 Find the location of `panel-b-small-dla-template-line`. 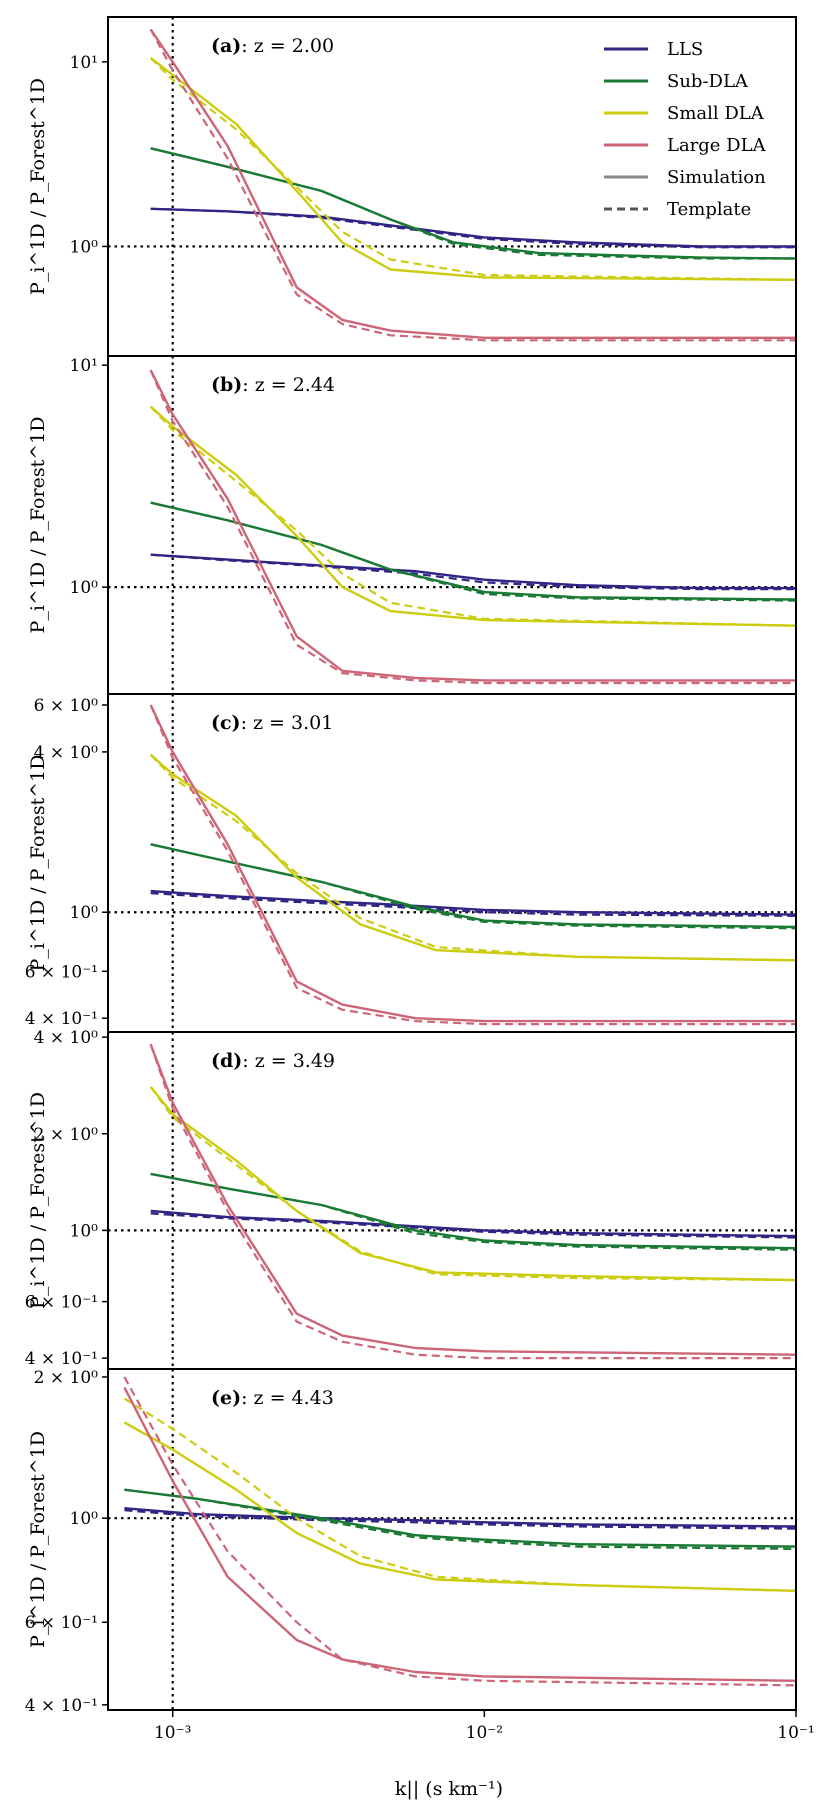

panel-b-small-dla-template-line is located at coordinates (472, 516).